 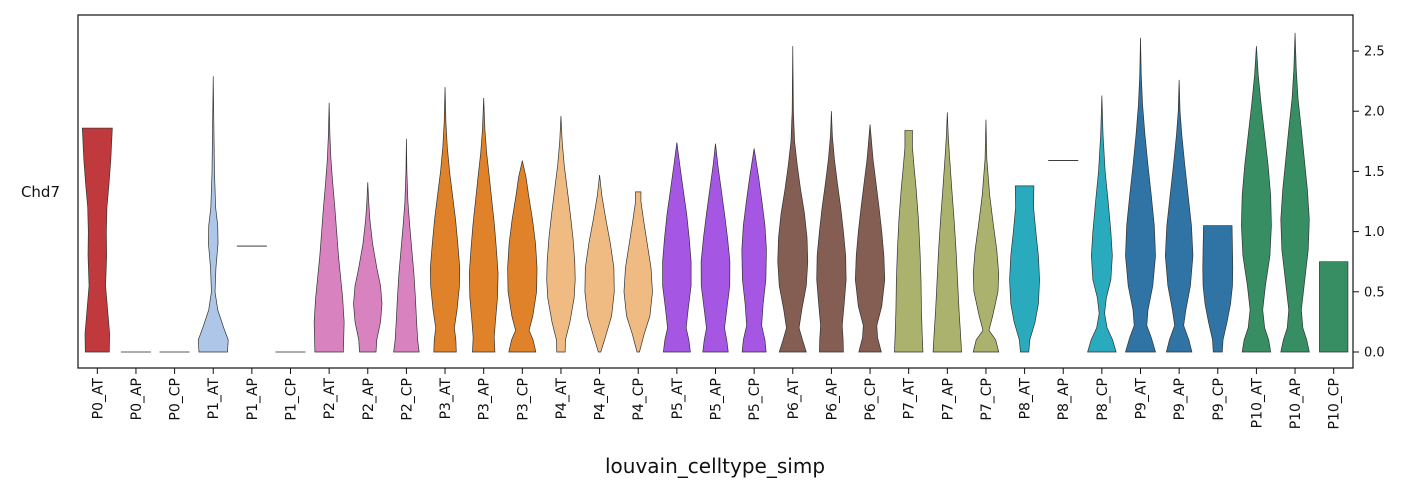 I want to click on violin-P7_CP, so click(x=986, y=236).